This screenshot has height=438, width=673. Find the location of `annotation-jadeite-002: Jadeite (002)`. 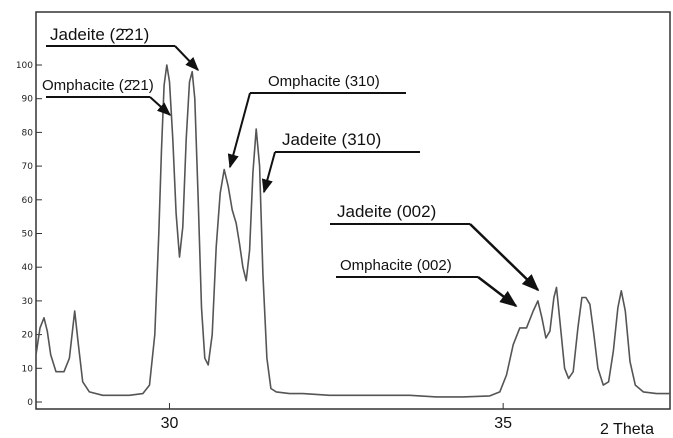

annotation-jadeite-002: Jadeite (002) is located at coordinates (435, 247).